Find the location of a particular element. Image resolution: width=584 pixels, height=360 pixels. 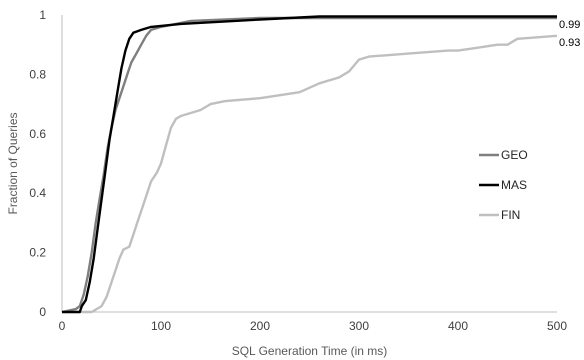

x-tick-labels: 0 100 200 300 400 500 is located at coordinates (313, 326).